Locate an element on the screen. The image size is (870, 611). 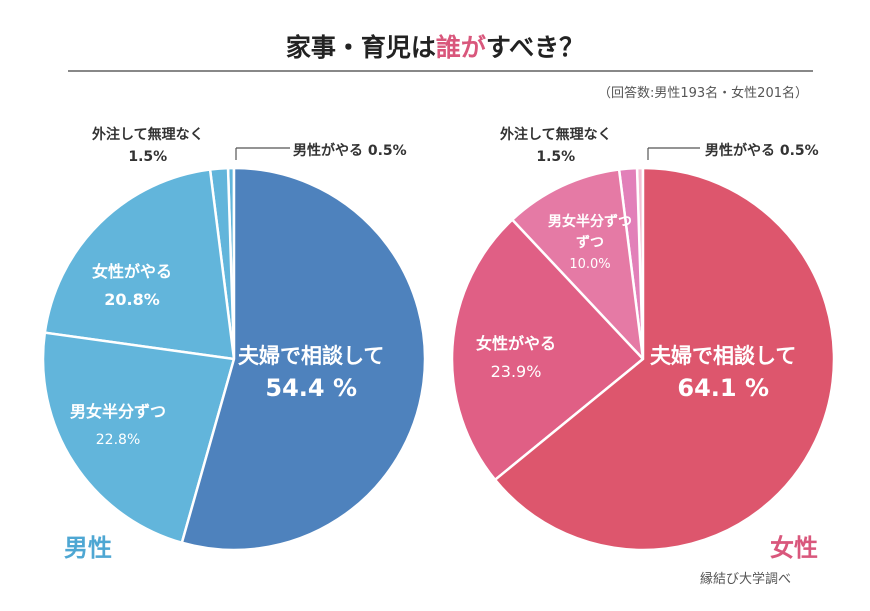
respondent-note: （回答数:男性193名・女性201名） is located at coordinates (702, 93).